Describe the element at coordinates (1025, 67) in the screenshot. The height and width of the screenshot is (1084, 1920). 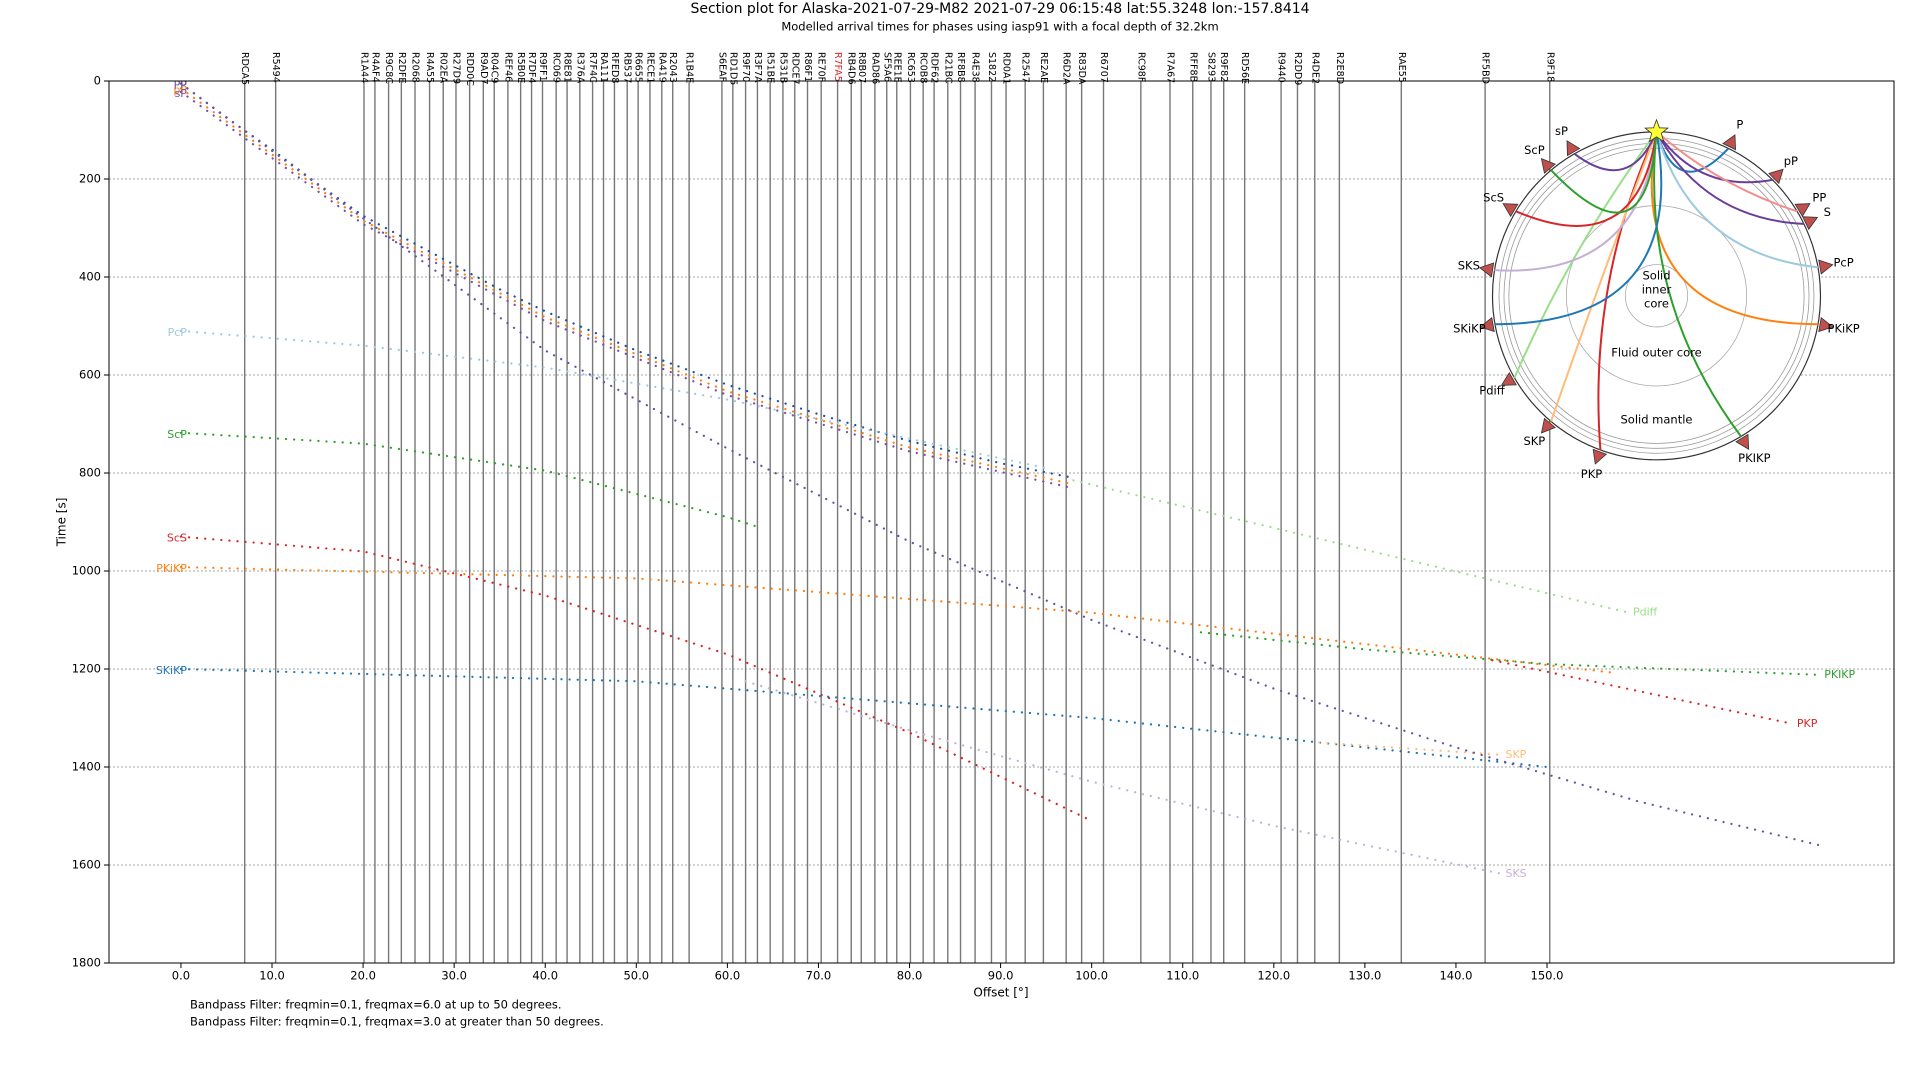
I see `station-label: R2547` at that location.